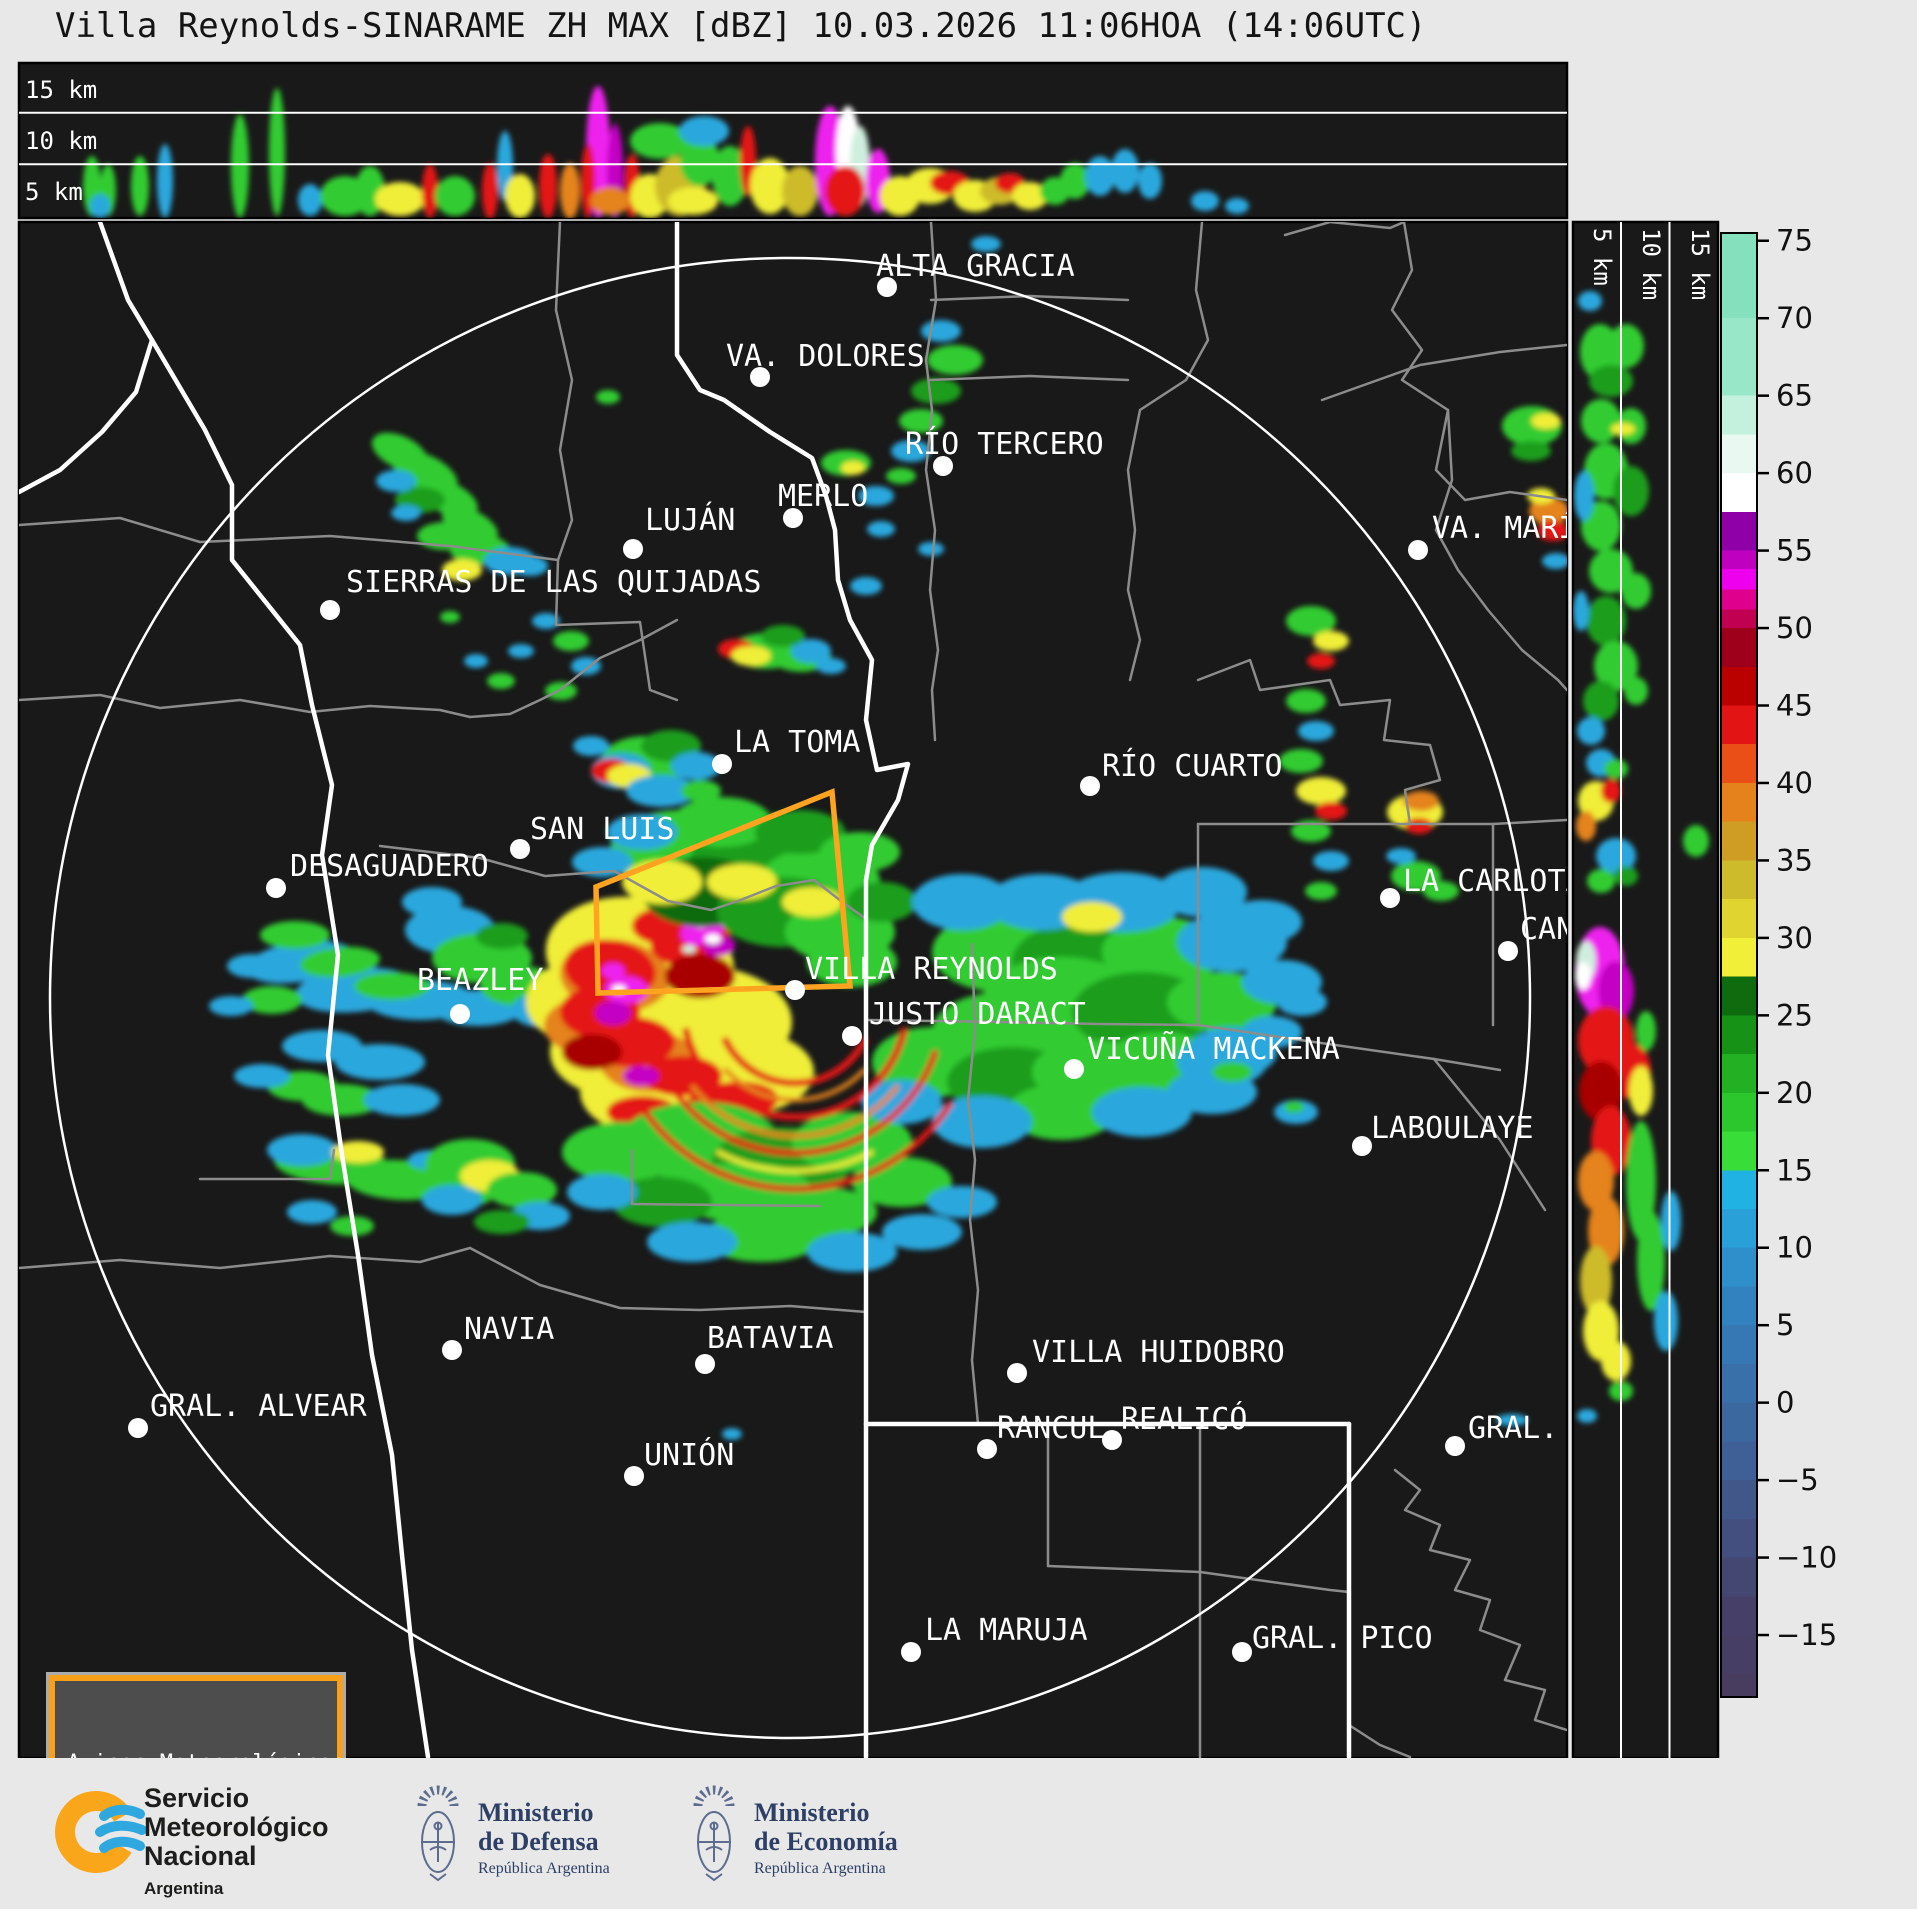 The width and height of the screenshot is (1917, 1909). I want to click on city-label: MERLO, so click(823, 496).